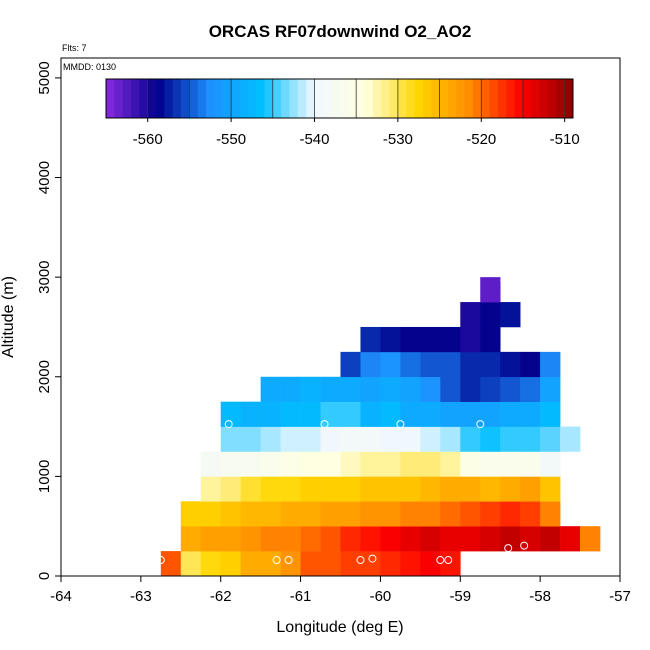 This screenshot has height=650, width=650. Describe the element at coordinates (398, 139) in the screenshot. I see `colorbar-tick-label: -530` at that location.